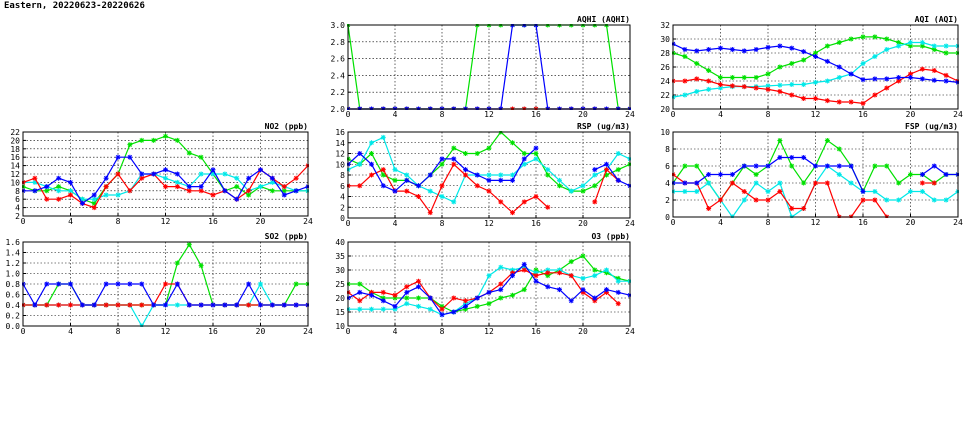  Describe the element at coordinates (839, 77) in the screenshot. I see `aqi-series-1-point` at that location.